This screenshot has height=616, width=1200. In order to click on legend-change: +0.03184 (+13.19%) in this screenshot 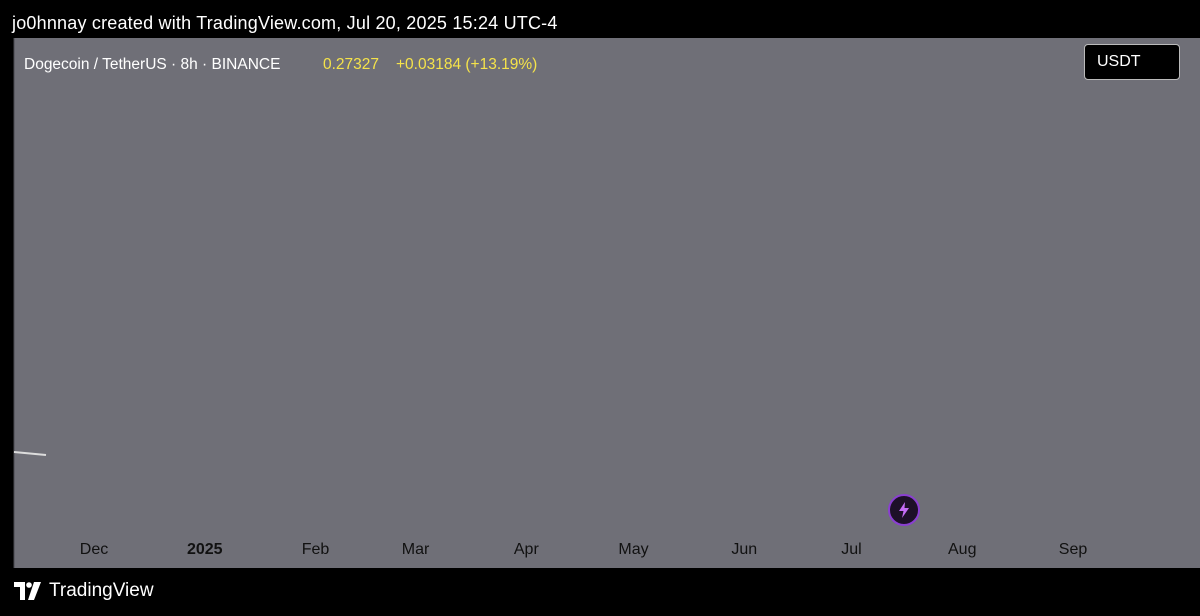, I will do `click(466, 64)`.